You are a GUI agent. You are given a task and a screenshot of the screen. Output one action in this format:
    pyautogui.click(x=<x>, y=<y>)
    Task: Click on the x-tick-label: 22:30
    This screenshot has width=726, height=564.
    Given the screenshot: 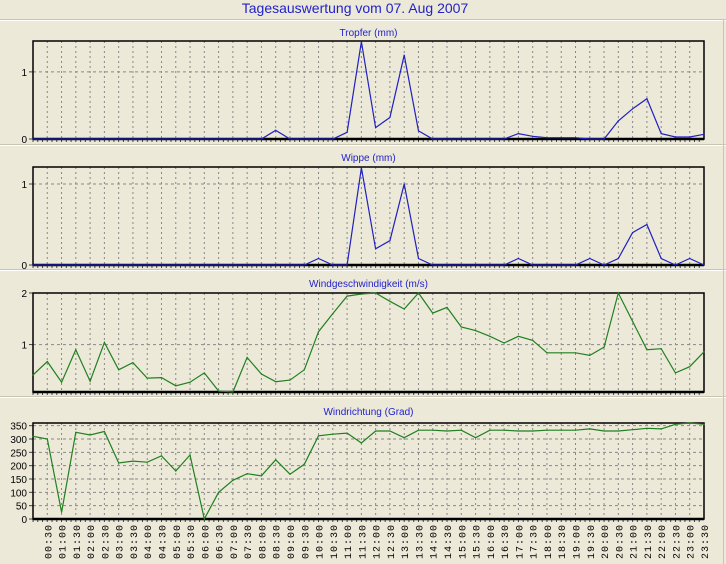 What is the action you would take?
    pyautogui.click(x=677, y=541)
    